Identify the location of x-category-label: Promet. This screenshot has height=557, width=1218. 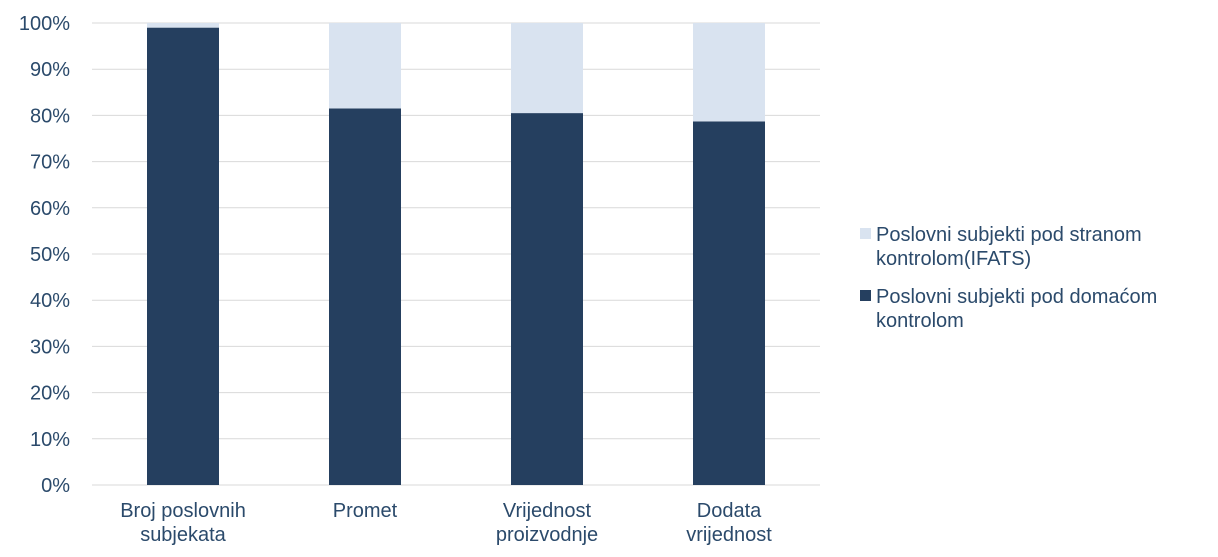
(365, 511).